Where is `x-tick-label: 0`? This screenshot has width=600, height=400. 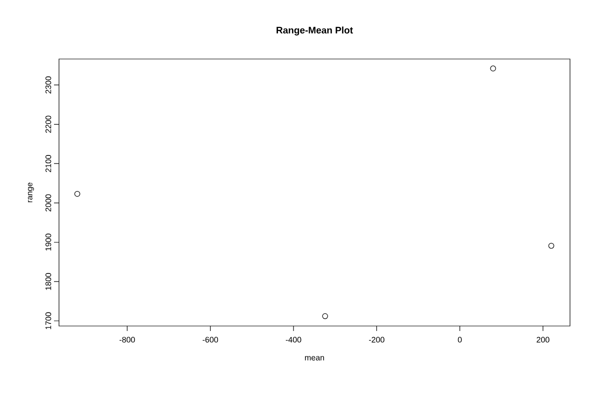
x-tick-label: 0 is located at coordinates (460, 339).